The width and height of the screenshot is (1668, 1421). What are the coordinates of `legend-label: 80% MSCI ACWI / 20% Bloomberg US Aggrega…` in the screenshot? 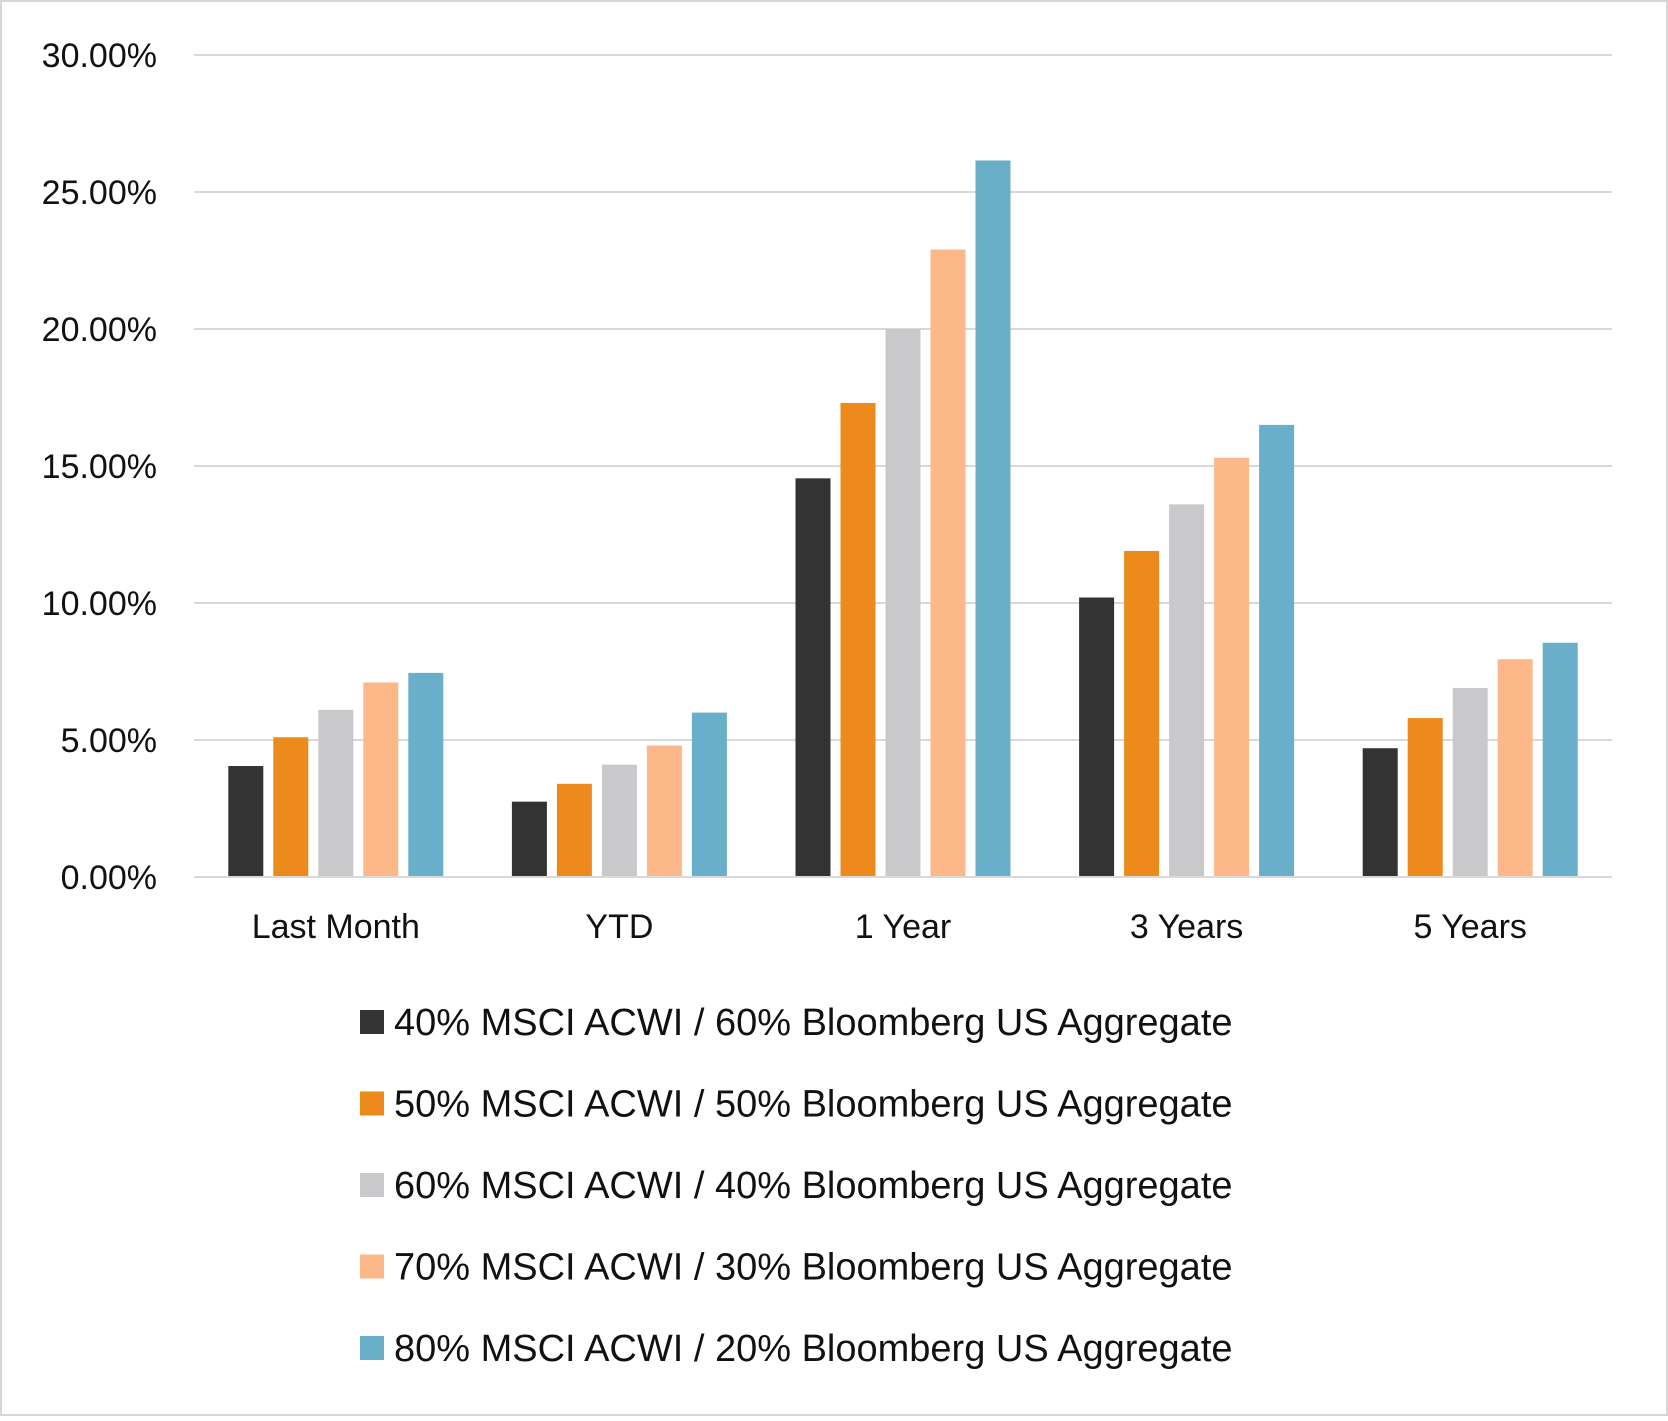 It's located at (813, 1349).